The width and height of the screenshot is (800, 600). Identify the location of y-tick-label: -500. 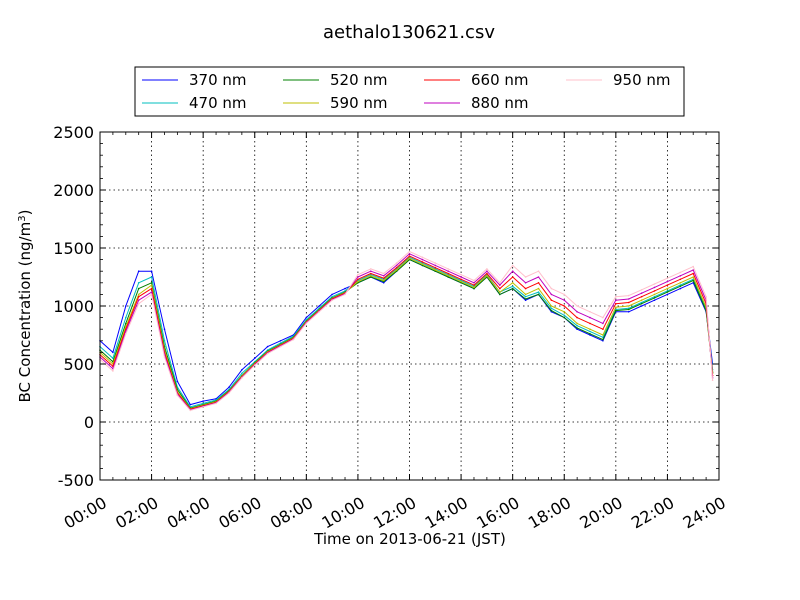
(76, 480).